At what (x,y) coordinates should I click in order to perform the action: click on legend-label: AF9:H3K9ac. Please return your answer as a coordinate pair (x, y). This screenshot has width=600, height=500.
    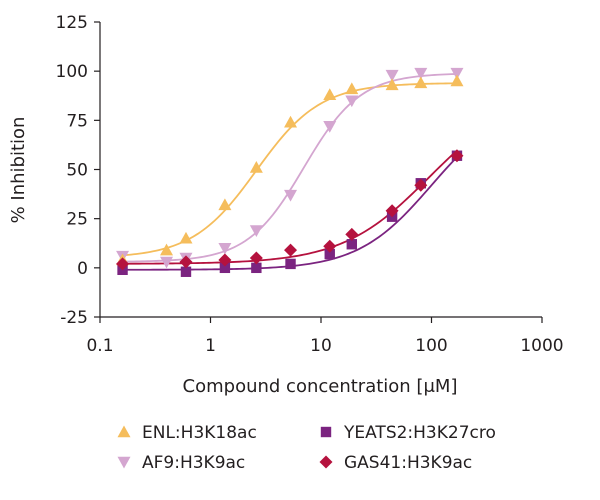
    Looking at the image, I should click on (193, 463).